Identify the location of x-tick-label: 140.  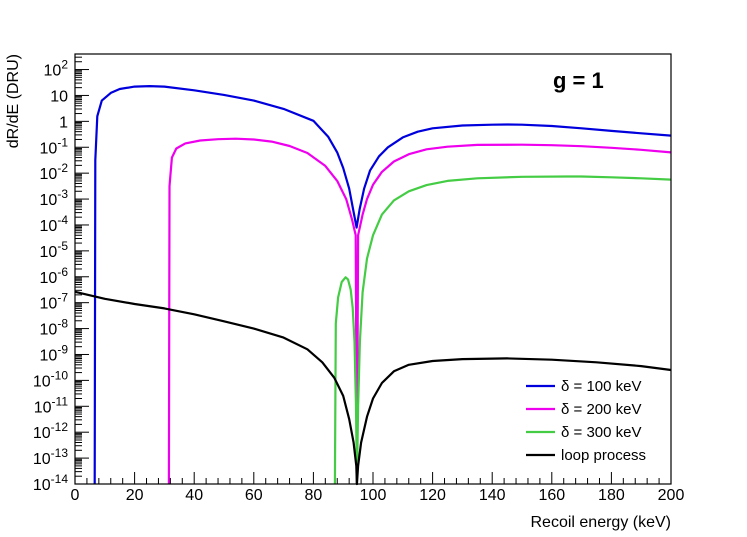
(492, 495).